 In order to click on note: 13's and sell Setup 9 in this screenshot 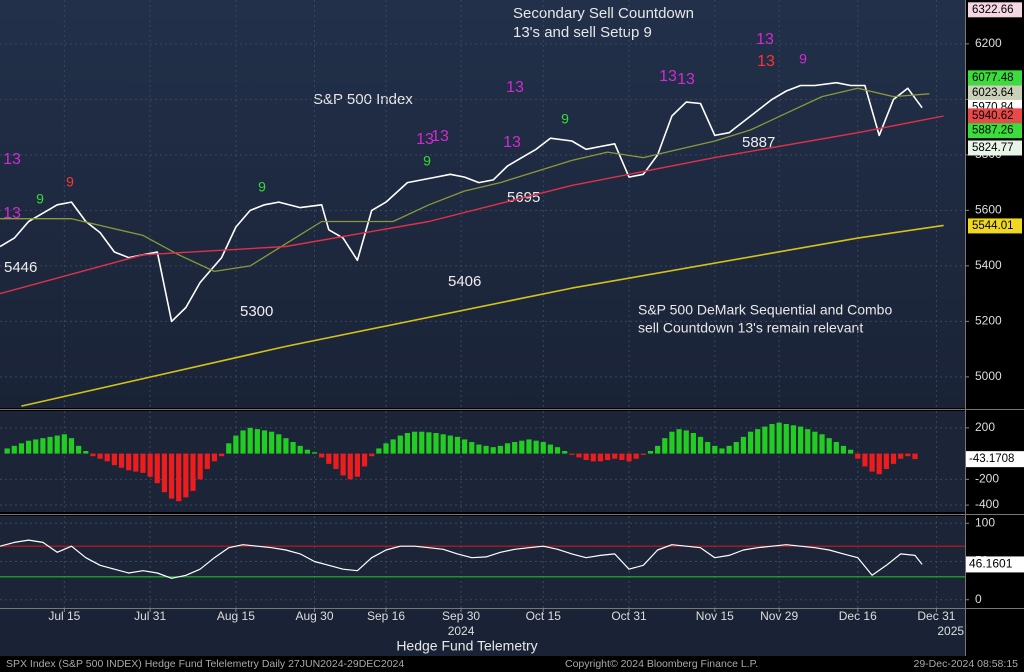, I will do `click(582, 32)`.